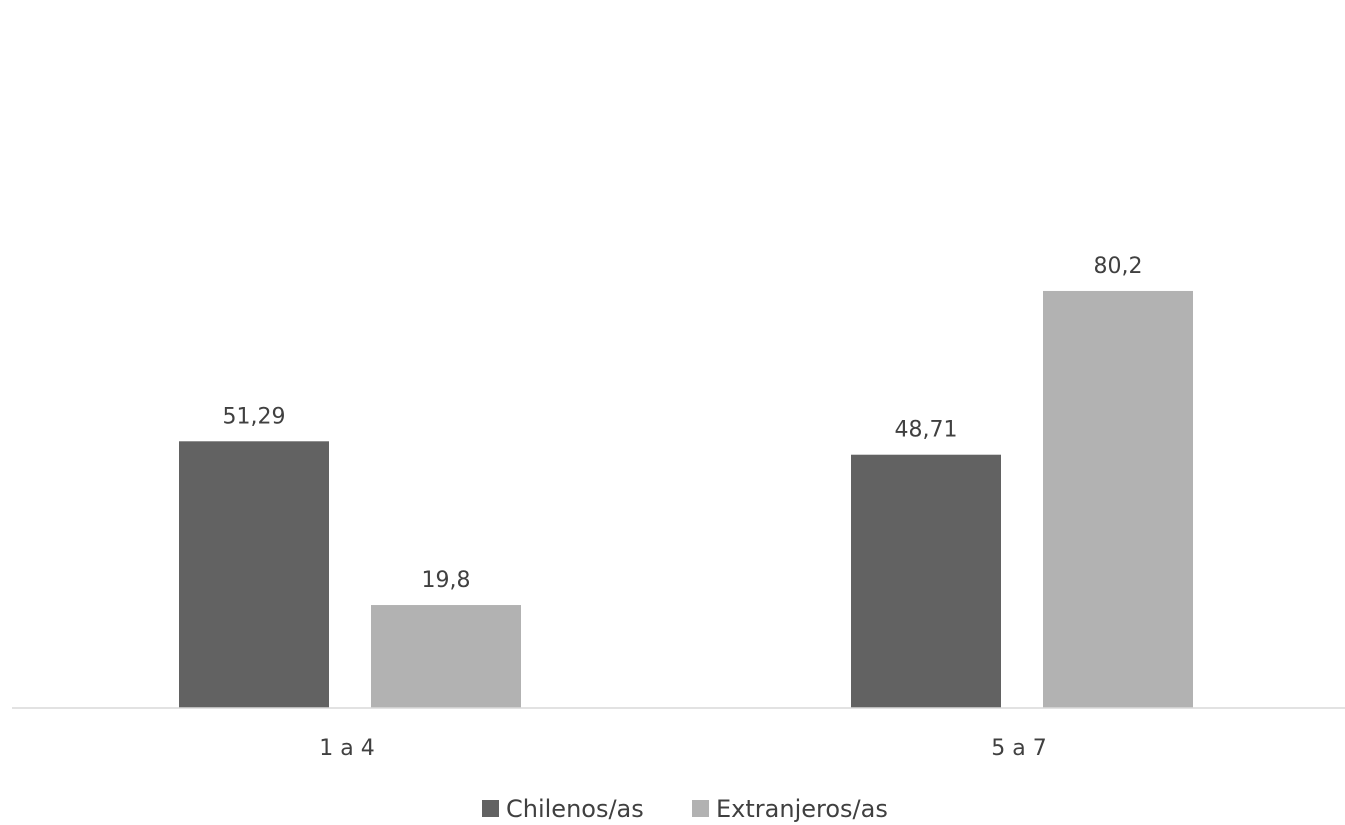 The width and height of the screenshot is (1345, 825). I want to click on x-tick-labels-group: 1 a 4 5 a 7, so click(682, 748).